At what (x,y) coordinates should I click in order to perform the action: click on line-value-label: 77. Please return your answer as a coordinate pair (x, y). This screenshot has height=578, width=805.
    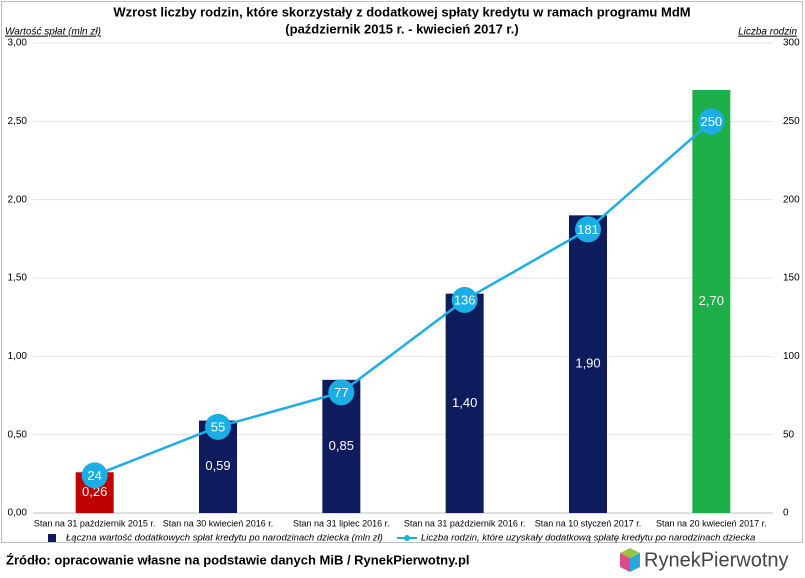
    Looking at the image, I should click on (341, 392).